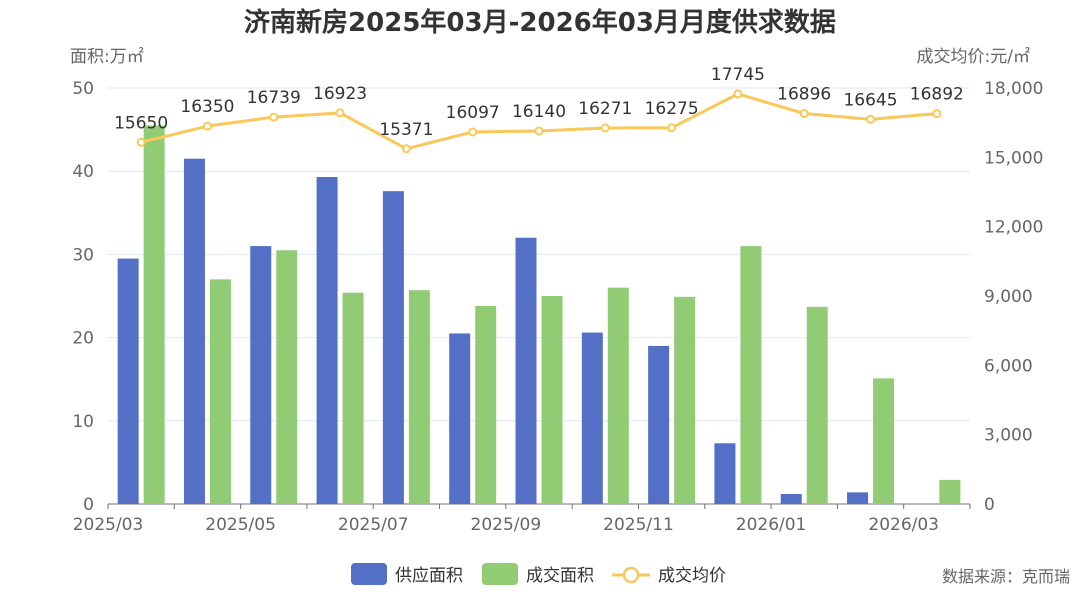  Describe the element at coordinates (937, 95) in the screenshot. I see `price-data-label: 16892` at that location.